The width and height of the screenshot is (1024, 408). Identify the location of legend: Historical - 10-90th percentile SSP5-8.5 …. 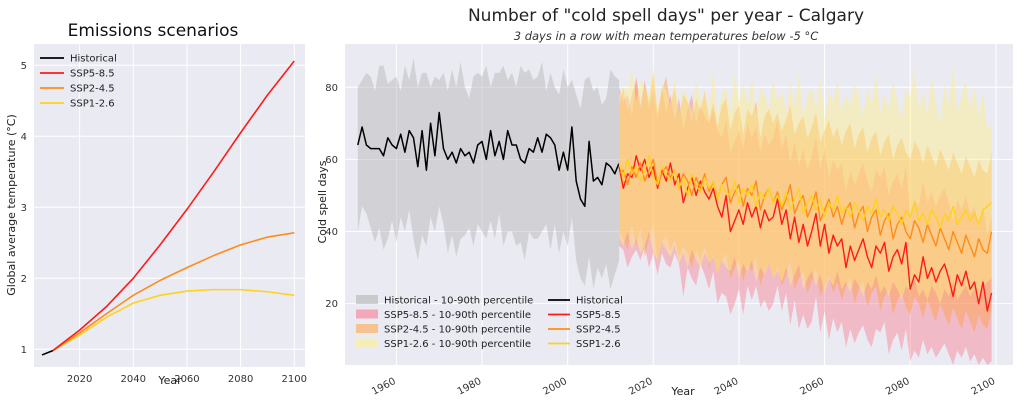
(489, 322).